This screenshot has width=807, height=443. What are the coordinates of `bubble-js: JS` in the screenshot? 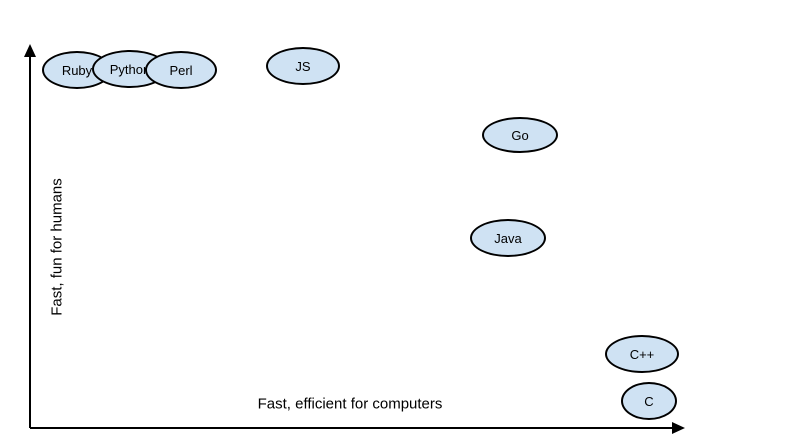 It's located at (303, 66).